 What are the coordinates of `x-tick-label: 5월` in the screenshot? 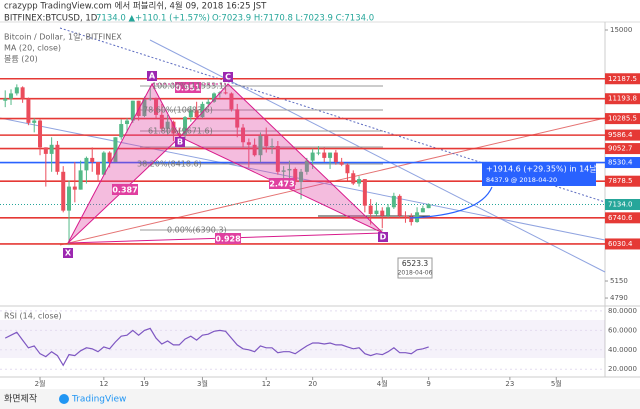 It's located at (556, 383).